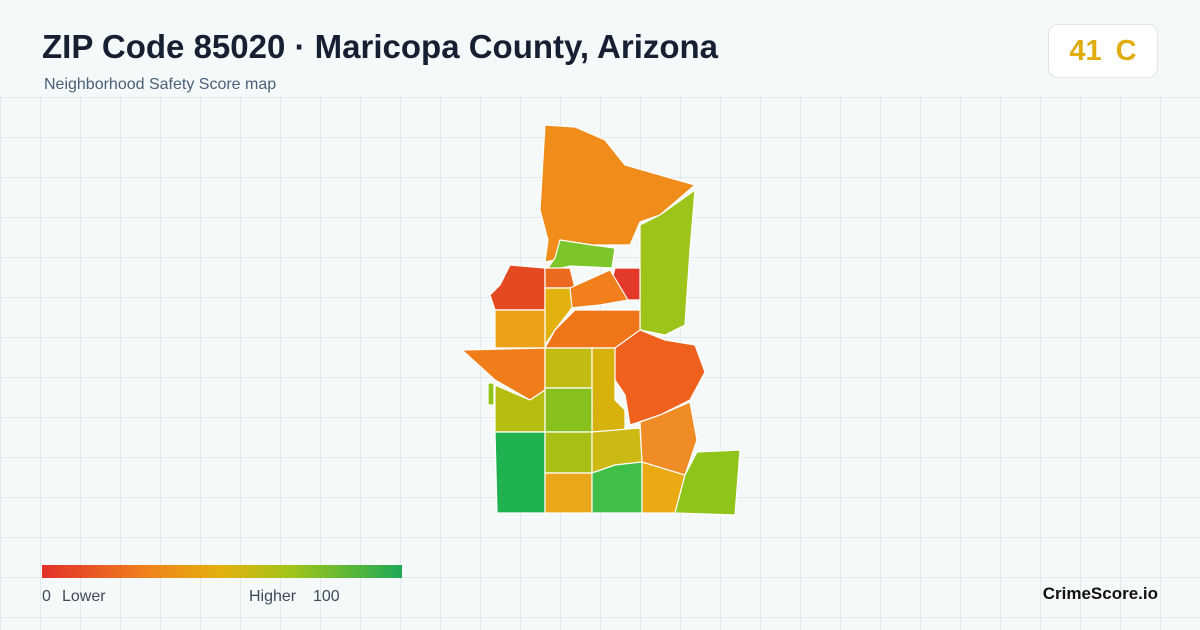 The width and height of the screenshot is (1200, 630). Describe the element at coordinates (160, 84) in the screenshot. I see `subtitle: Neighborhood Safety Score map` at that location.